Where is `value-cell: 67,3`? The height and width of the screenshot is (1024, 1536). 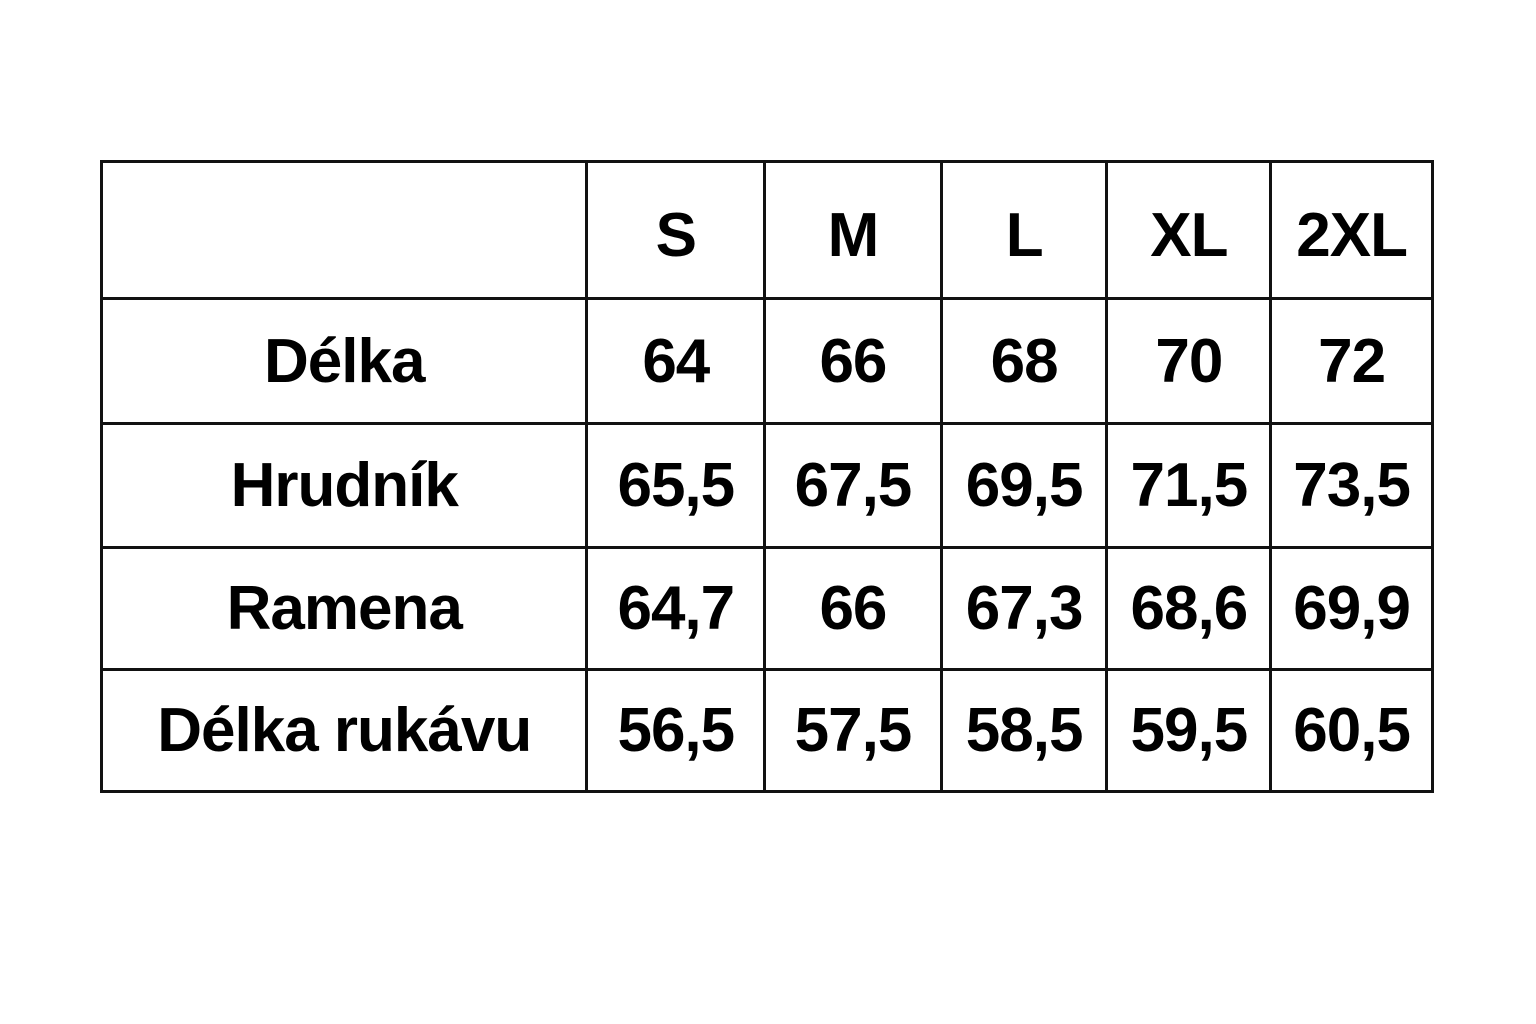
value-cell: 67,3 is located at coordinates (1024, 608).